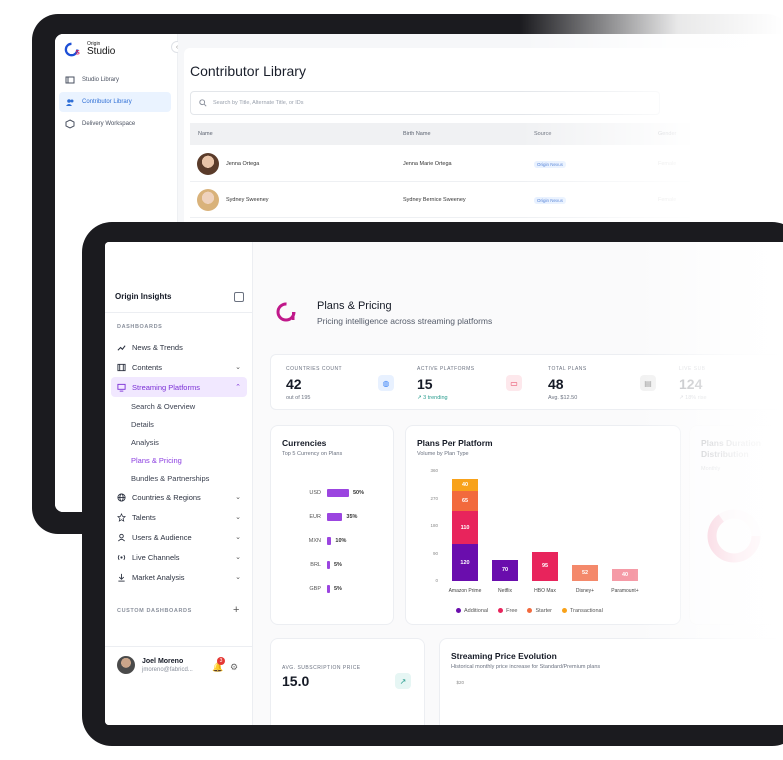 This screenshot has width=783, height=760. I want to click on card-subtitle: Monthly, so click(711, 469).